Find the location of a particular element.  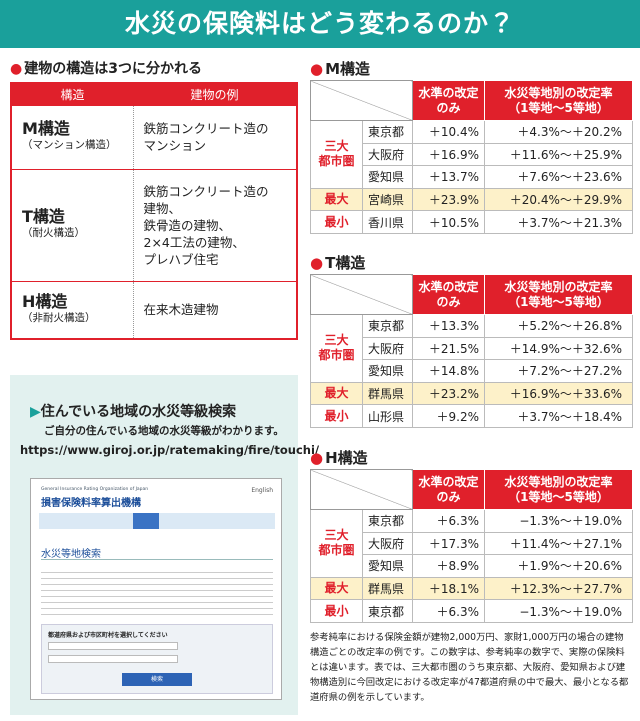

prefecture: 香川県 is located at coordinates (387, 222).